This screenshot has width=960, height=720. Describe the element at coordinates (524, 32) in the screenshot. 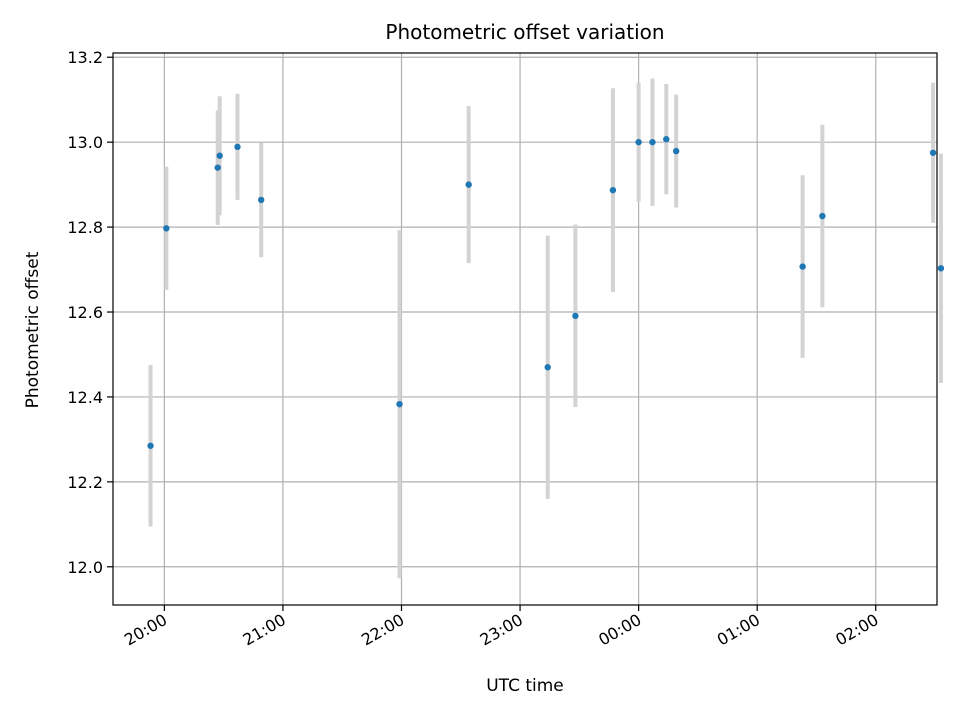

I see `chart-title: Photometric offset variation` at that location.